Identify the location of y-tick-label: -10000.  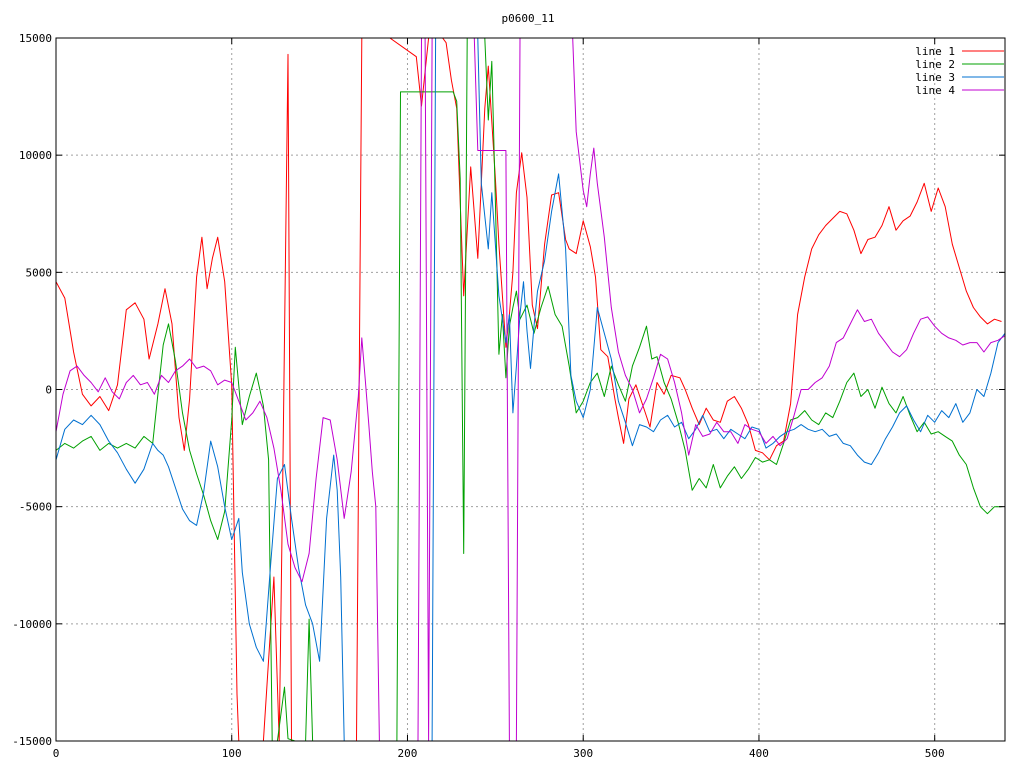
(32, 624).